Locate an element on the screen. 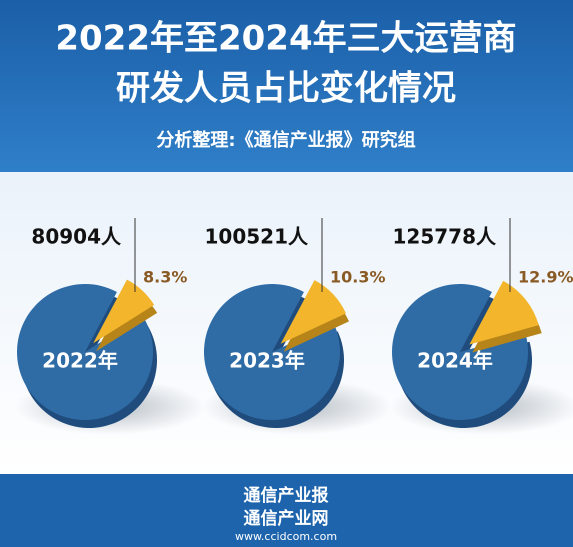  footer-url: www.ccidcom.com is located at coordinates (286, 536).